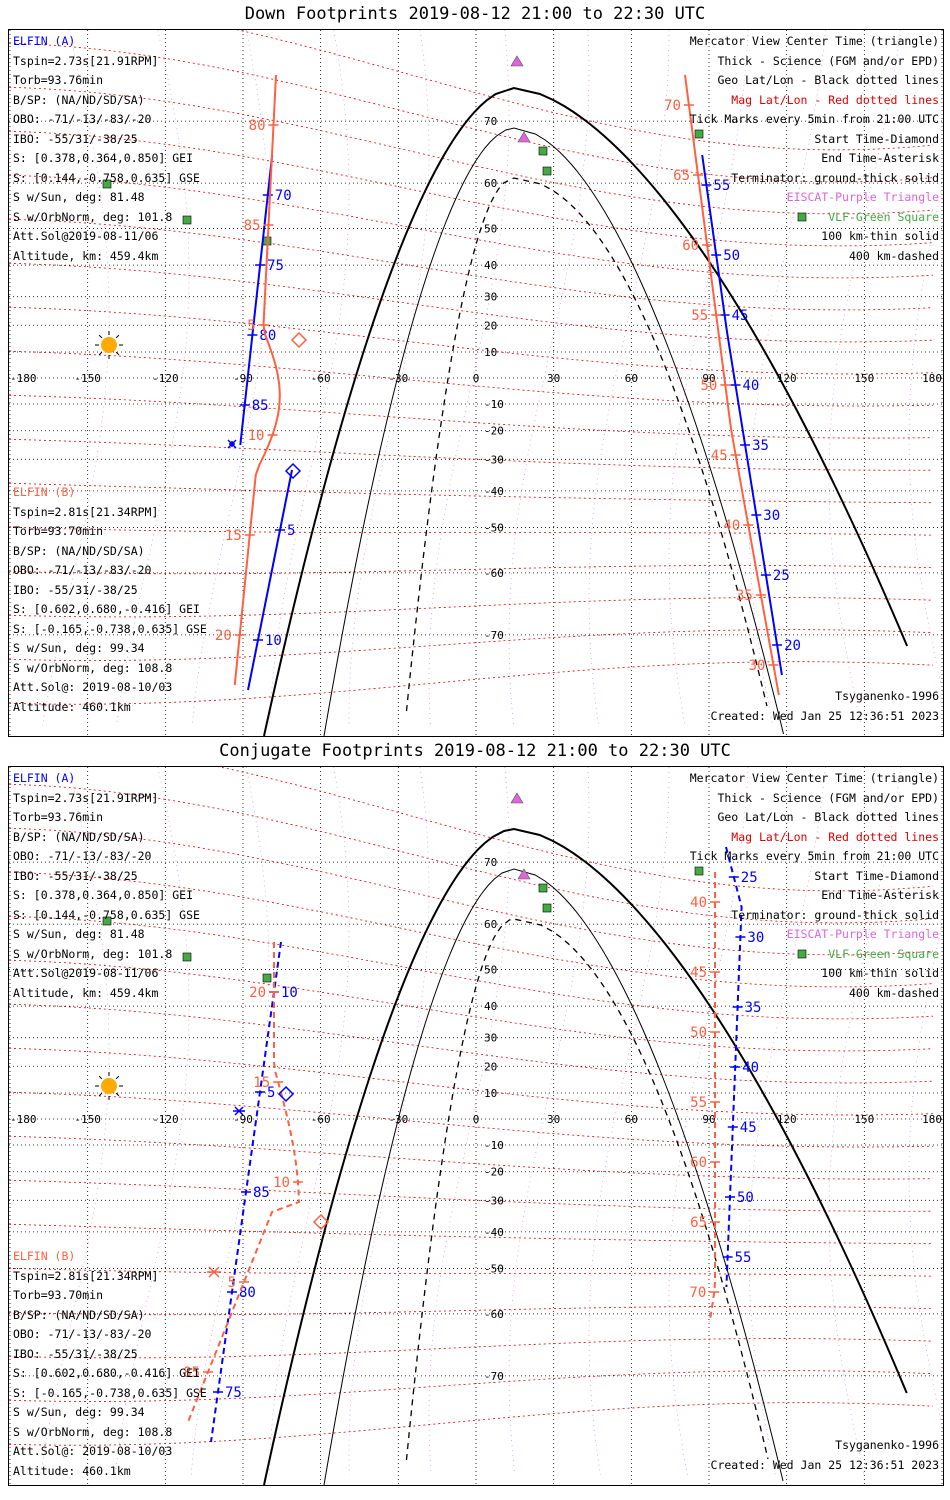 This screenshot has height=1500, width=950. What do you see at coordinates (883, 216) in the screenshot?
I see `legend-item: VLF-Green Square` at bounding box center [883, 216].